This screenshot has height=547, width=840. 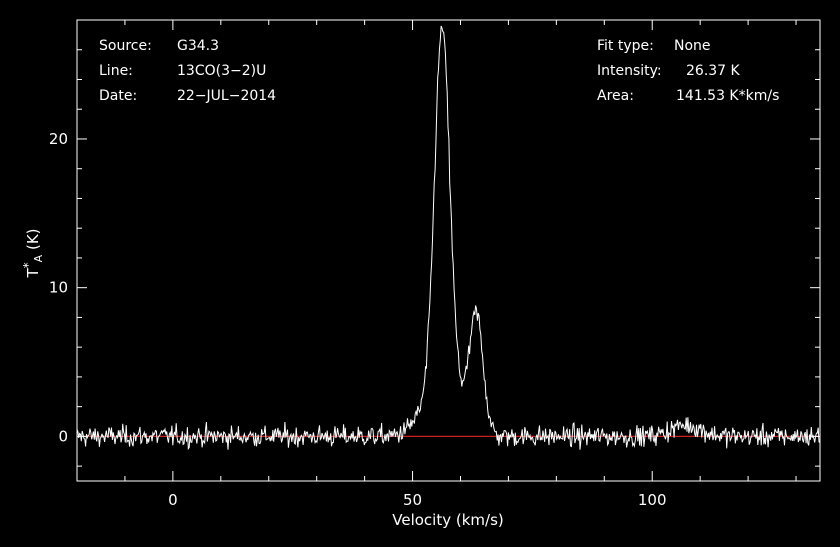 I want to click on area-value: 141.53 K*km/s, so click(x=727, y=96).